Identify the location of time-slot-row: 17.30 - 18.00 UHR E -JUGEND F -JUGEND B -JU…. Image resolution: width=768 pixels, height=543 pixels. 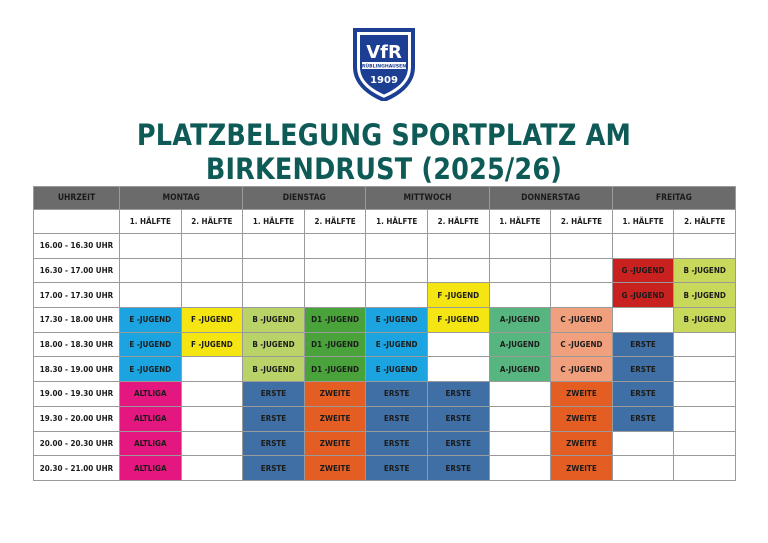
(384, 320).